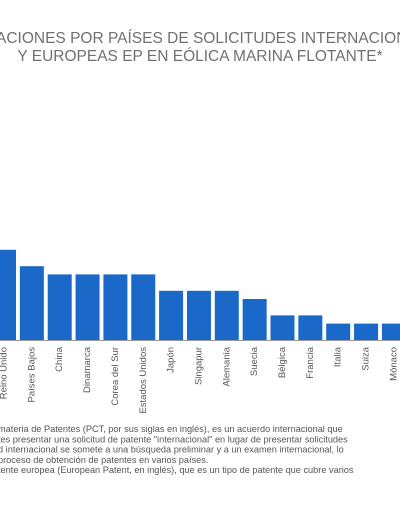 This screenshot has height=516, width=400. I want to click on x-tick-label: Alemania, so click(226, 366).